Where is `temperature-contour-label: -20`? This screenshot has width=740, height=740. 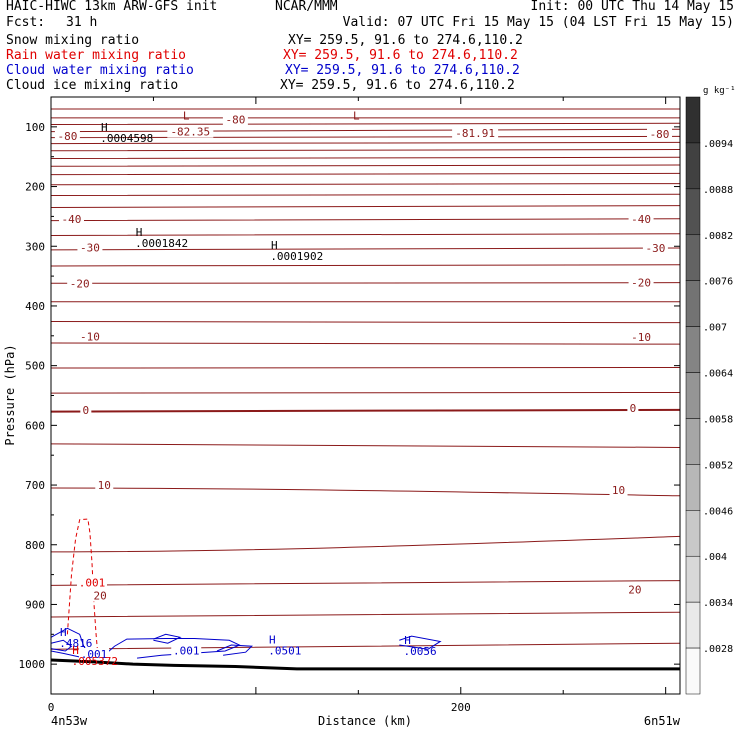 temperature-contour-label: -20 is located at coordinates (80, 283).